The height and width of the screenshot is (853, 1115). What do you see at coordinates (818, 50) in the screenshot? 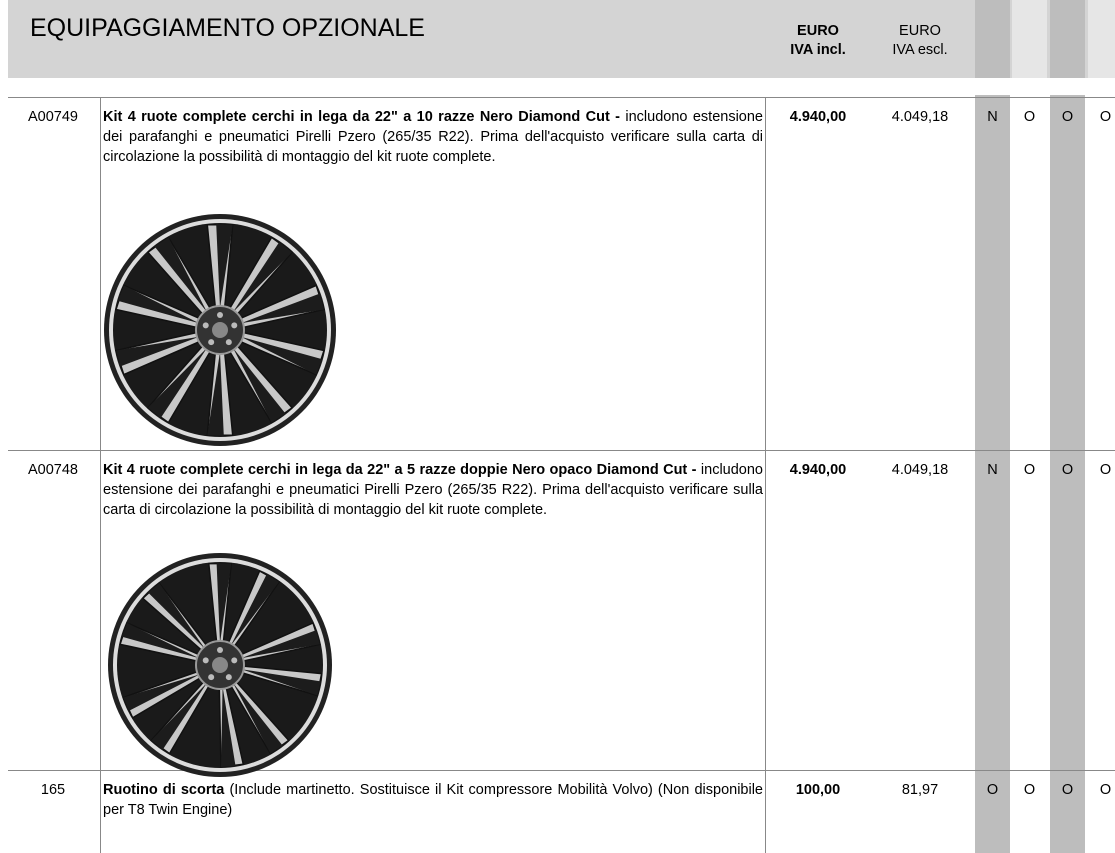
I see `header-line: IVA incl.` at bounding box center [818, 50].